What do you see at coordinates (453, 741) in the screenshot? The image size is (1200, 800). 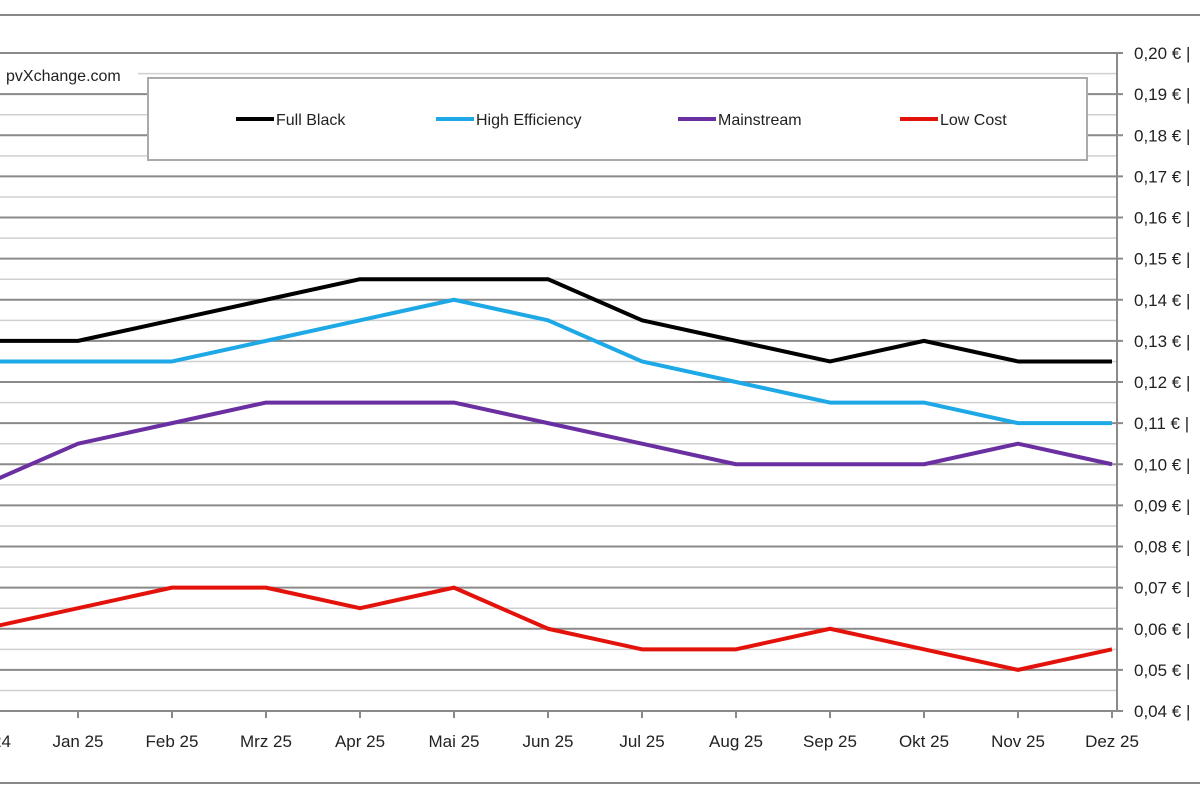 I see `x-tick-label: Mai 25` at bounding box center [453, 741].